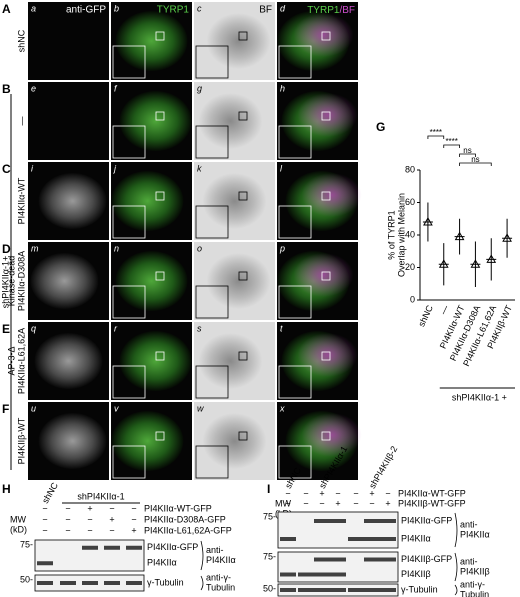 The image size is (520, 597). I want to click on x-tick-label: —, so click(444, 310).